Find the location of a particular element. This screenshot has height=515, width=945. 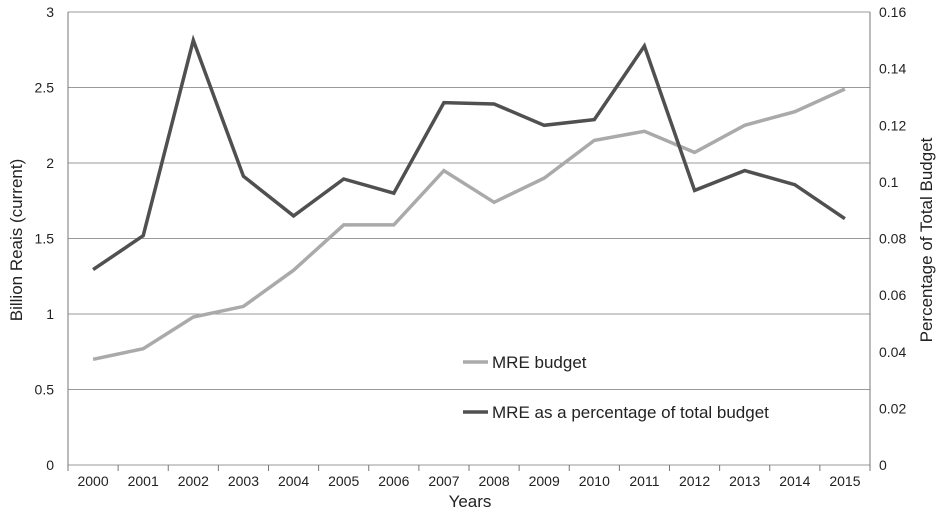

y-tick-label: 2.5 is located at coordinates (45, 88).